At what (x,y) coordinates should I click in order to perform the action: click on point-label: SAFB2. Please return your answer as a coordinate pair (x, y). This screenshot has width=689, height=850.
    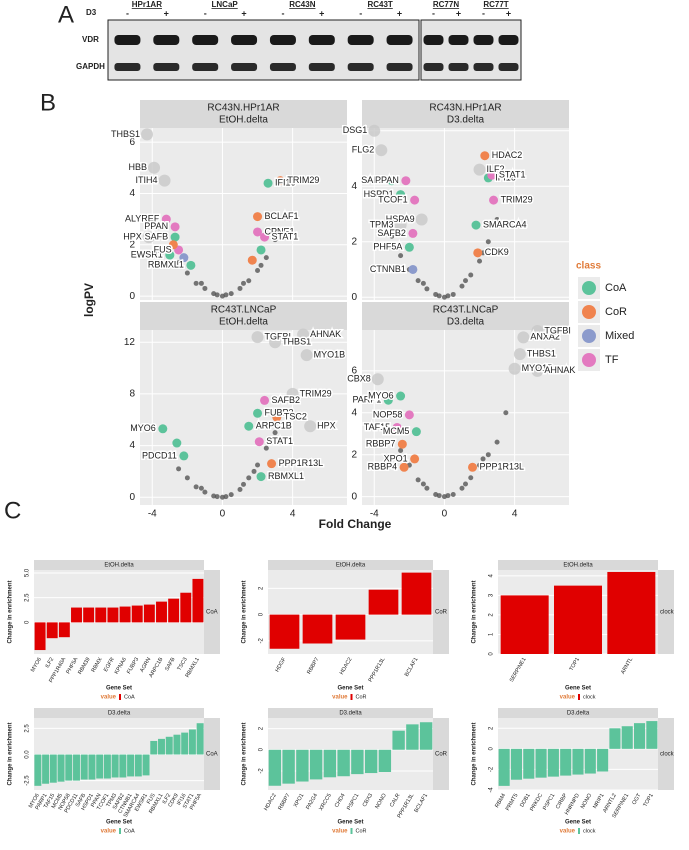
    Looking at the image, I should click on (391, 233).